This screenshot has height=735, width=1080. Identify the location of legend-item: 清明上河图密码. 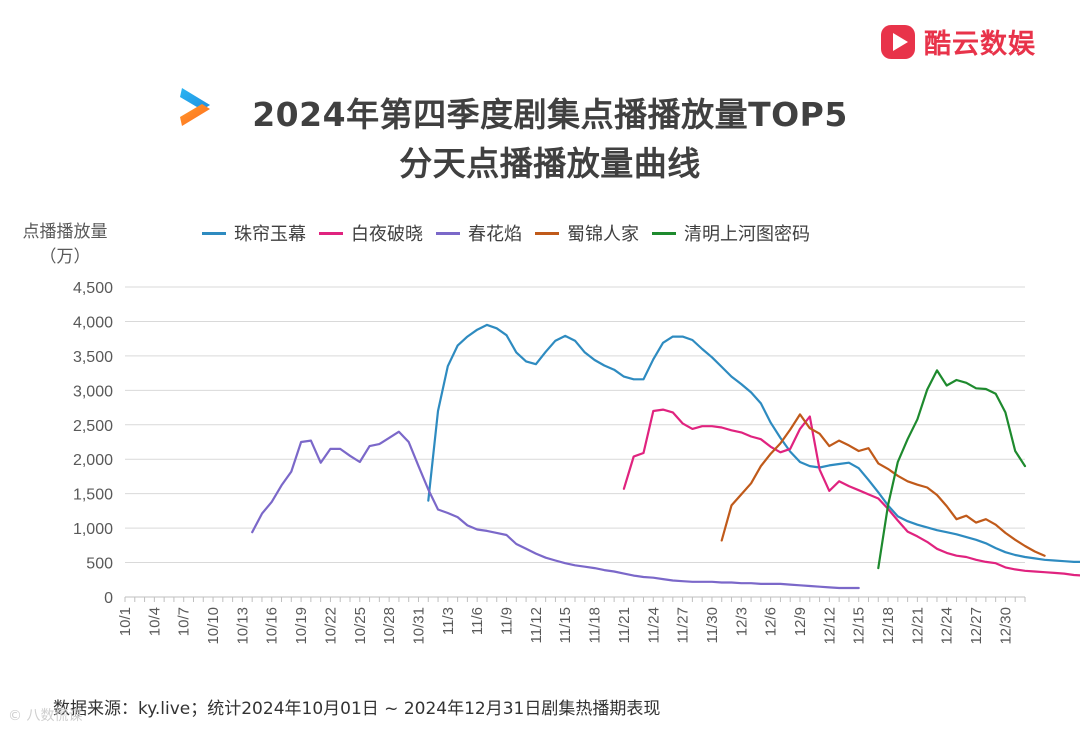
(731, 233).